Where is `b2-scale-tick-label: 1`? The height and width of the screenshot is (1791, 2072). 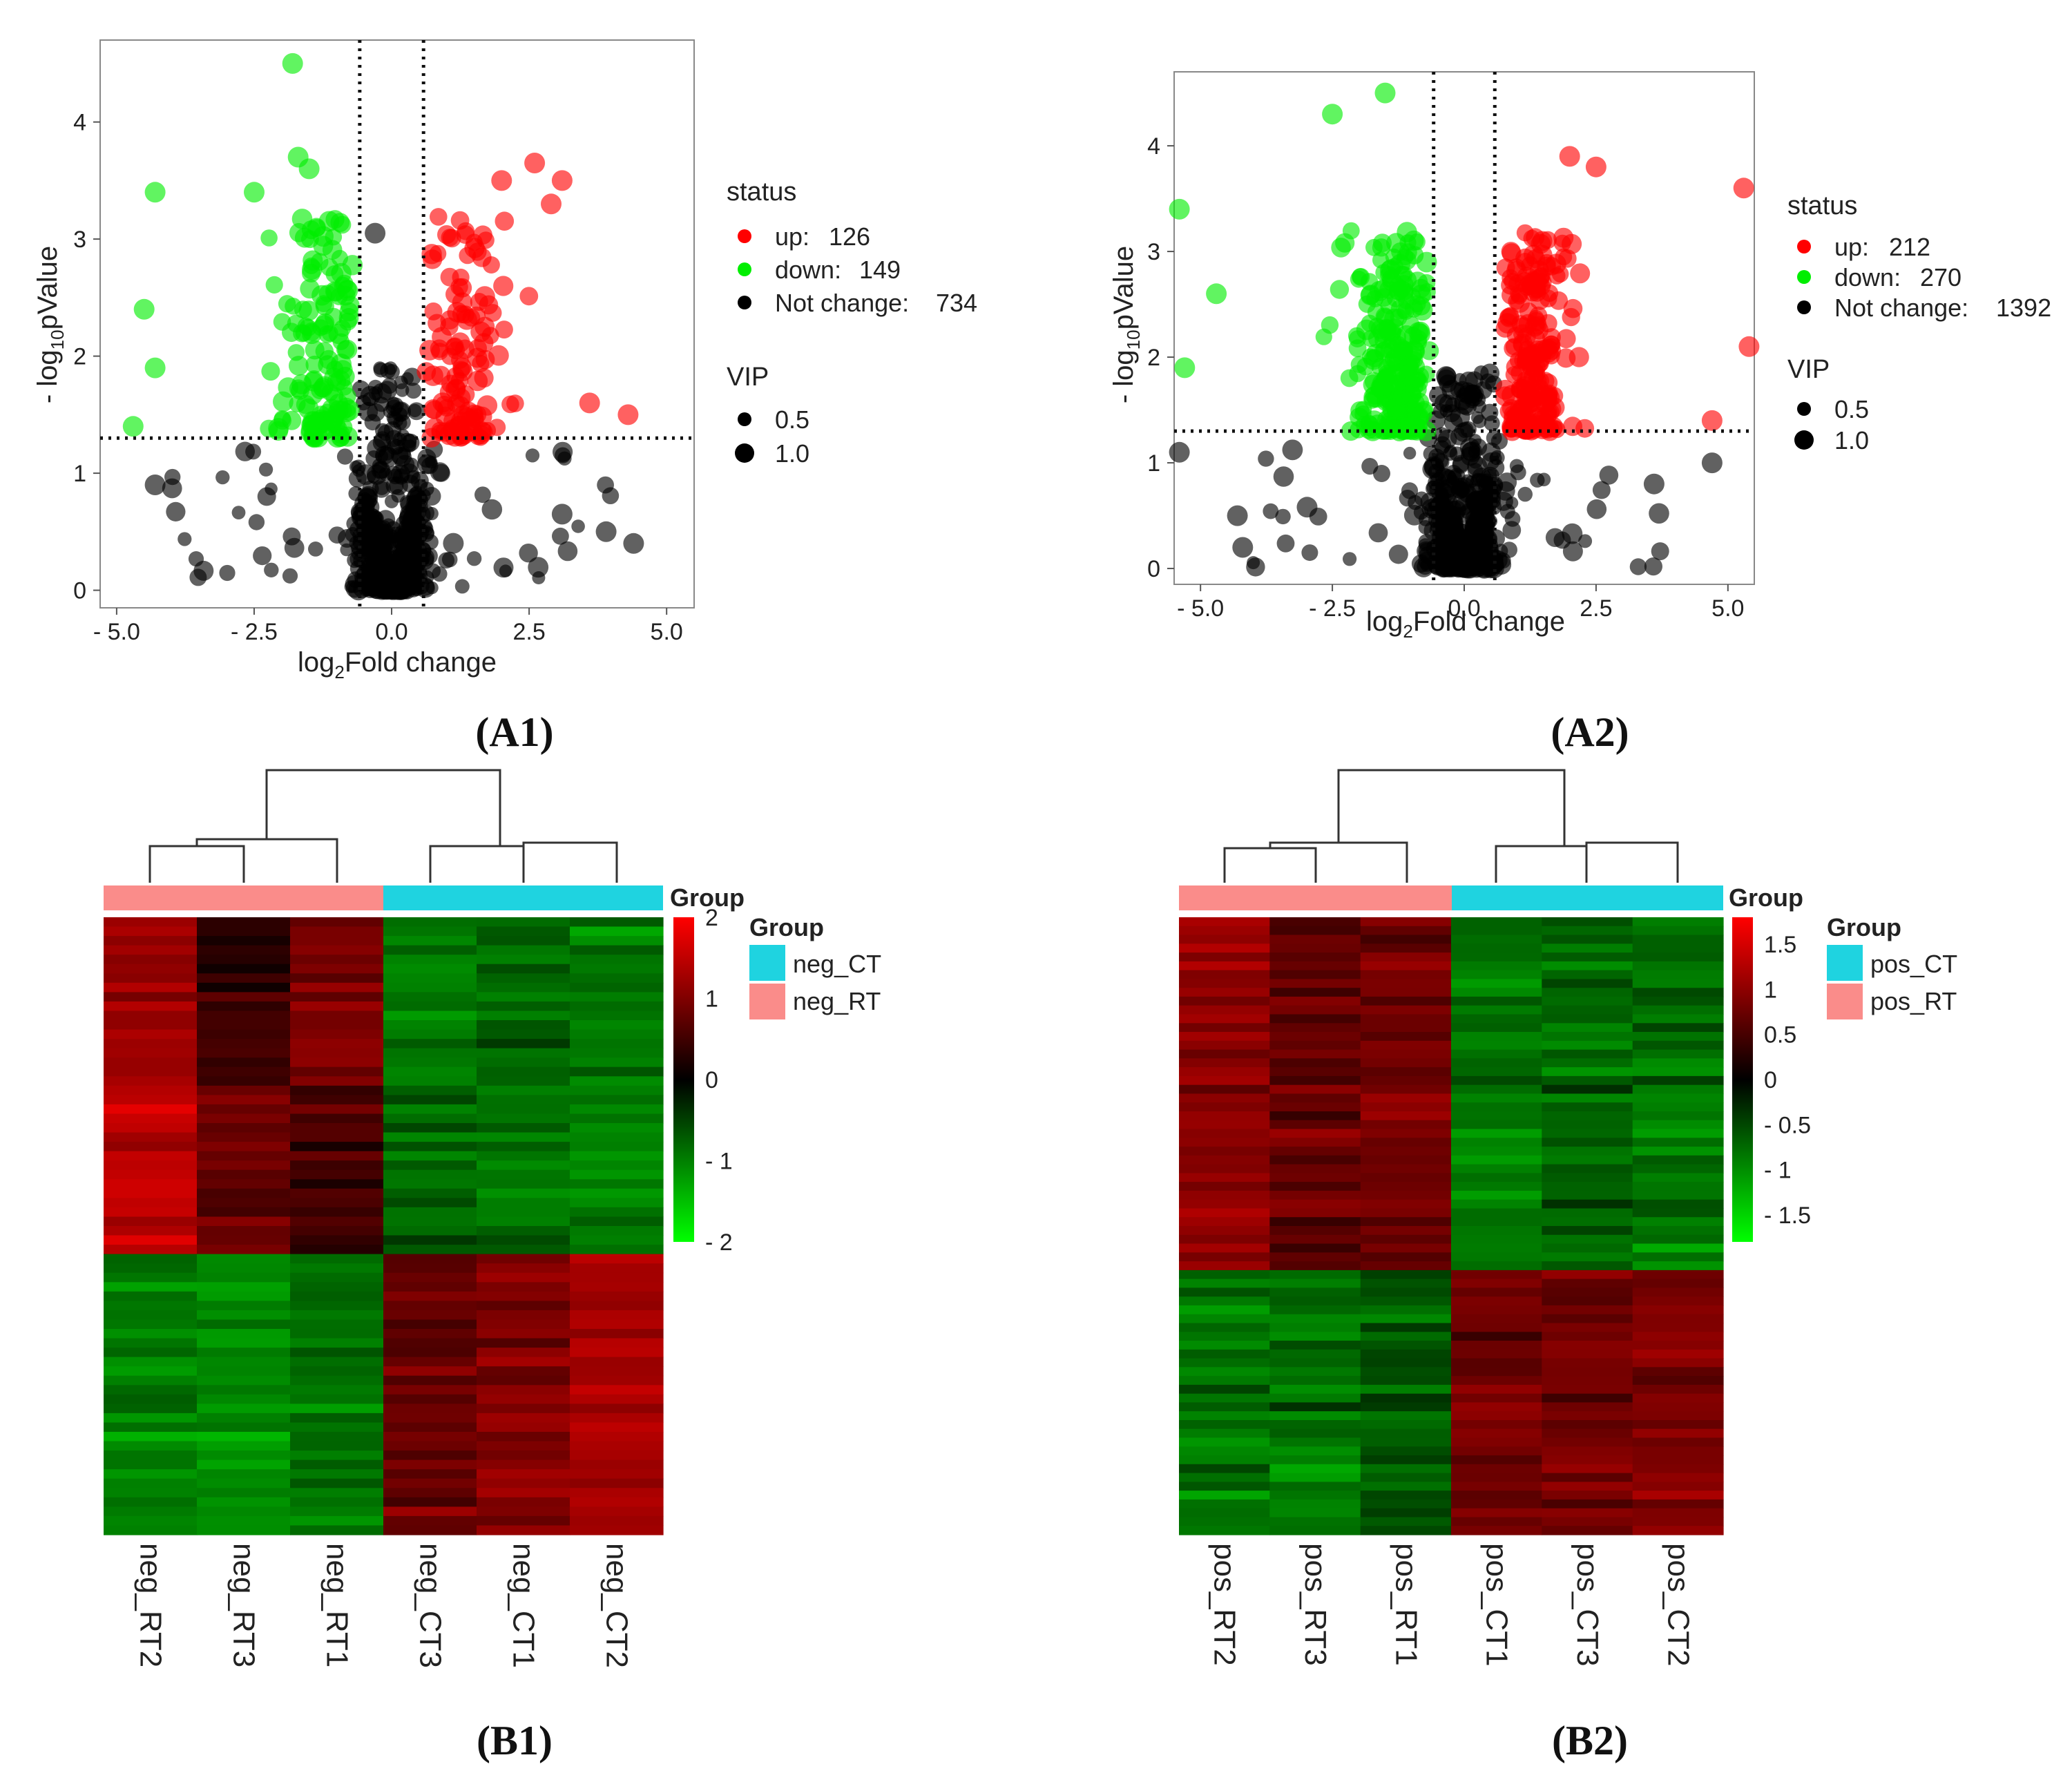 b2-scale-tick-label: 1 is located at coordinates (1770, 990).